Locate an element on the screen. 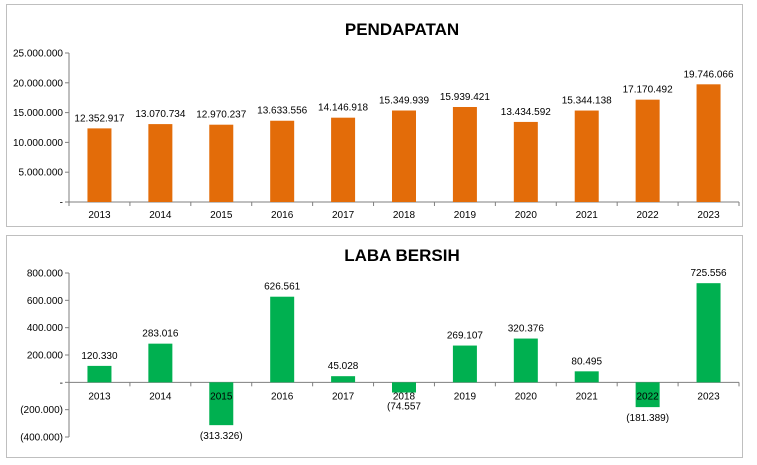 This screenshot has width=757, height=465. pendapatan-data-label: 15.349.939 is located at coordinates (404, 101).